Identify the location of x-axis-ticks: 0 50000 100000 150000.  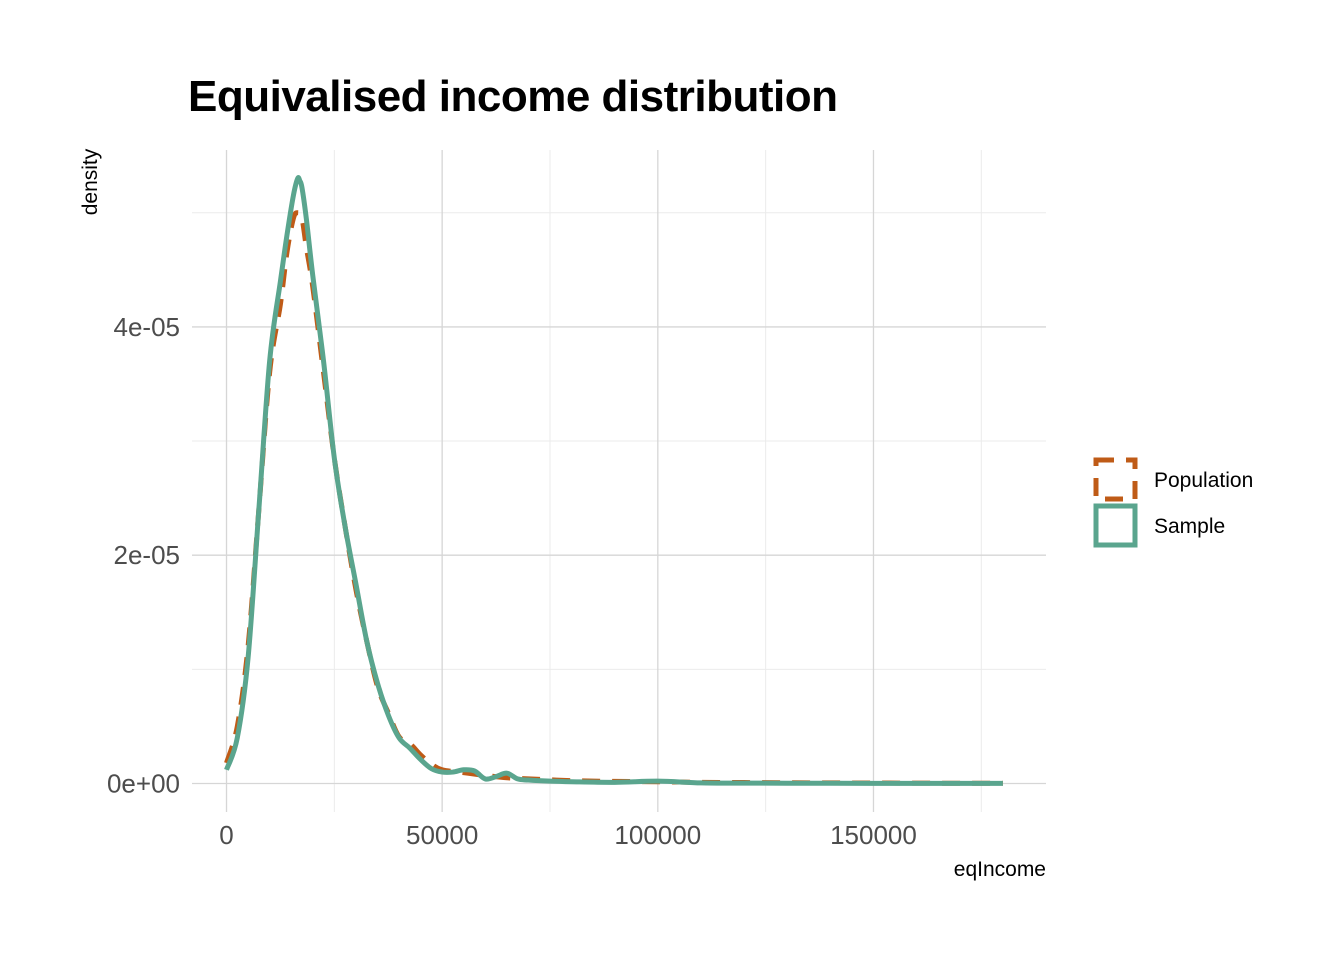
(568, 835).